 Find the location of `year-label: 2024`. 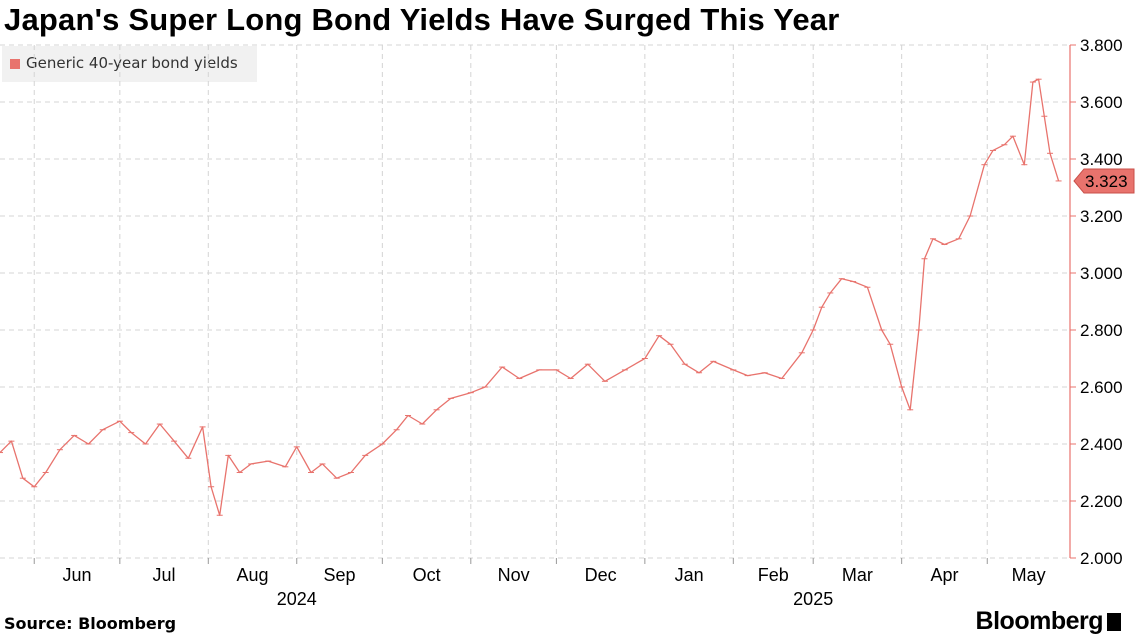

year-label: 2024 is located at coordinates (297, 599).